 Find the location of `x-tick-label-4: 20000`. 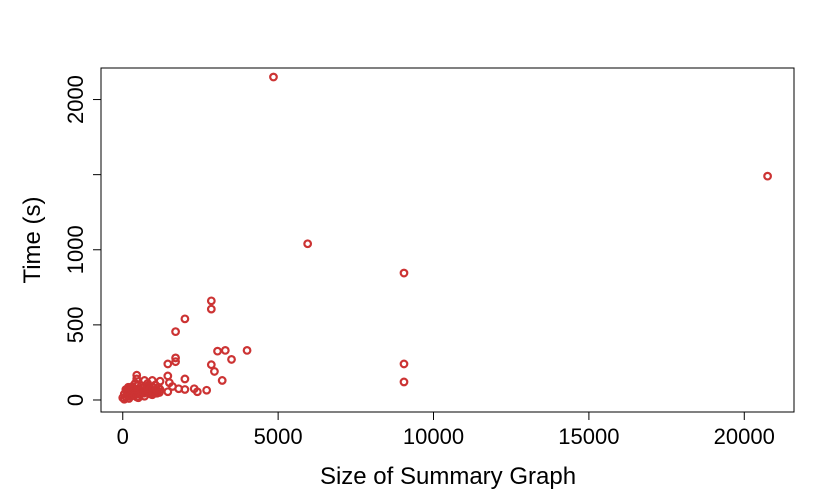

x-tick-label-4: 20000 is located at coordinates (744, 436).